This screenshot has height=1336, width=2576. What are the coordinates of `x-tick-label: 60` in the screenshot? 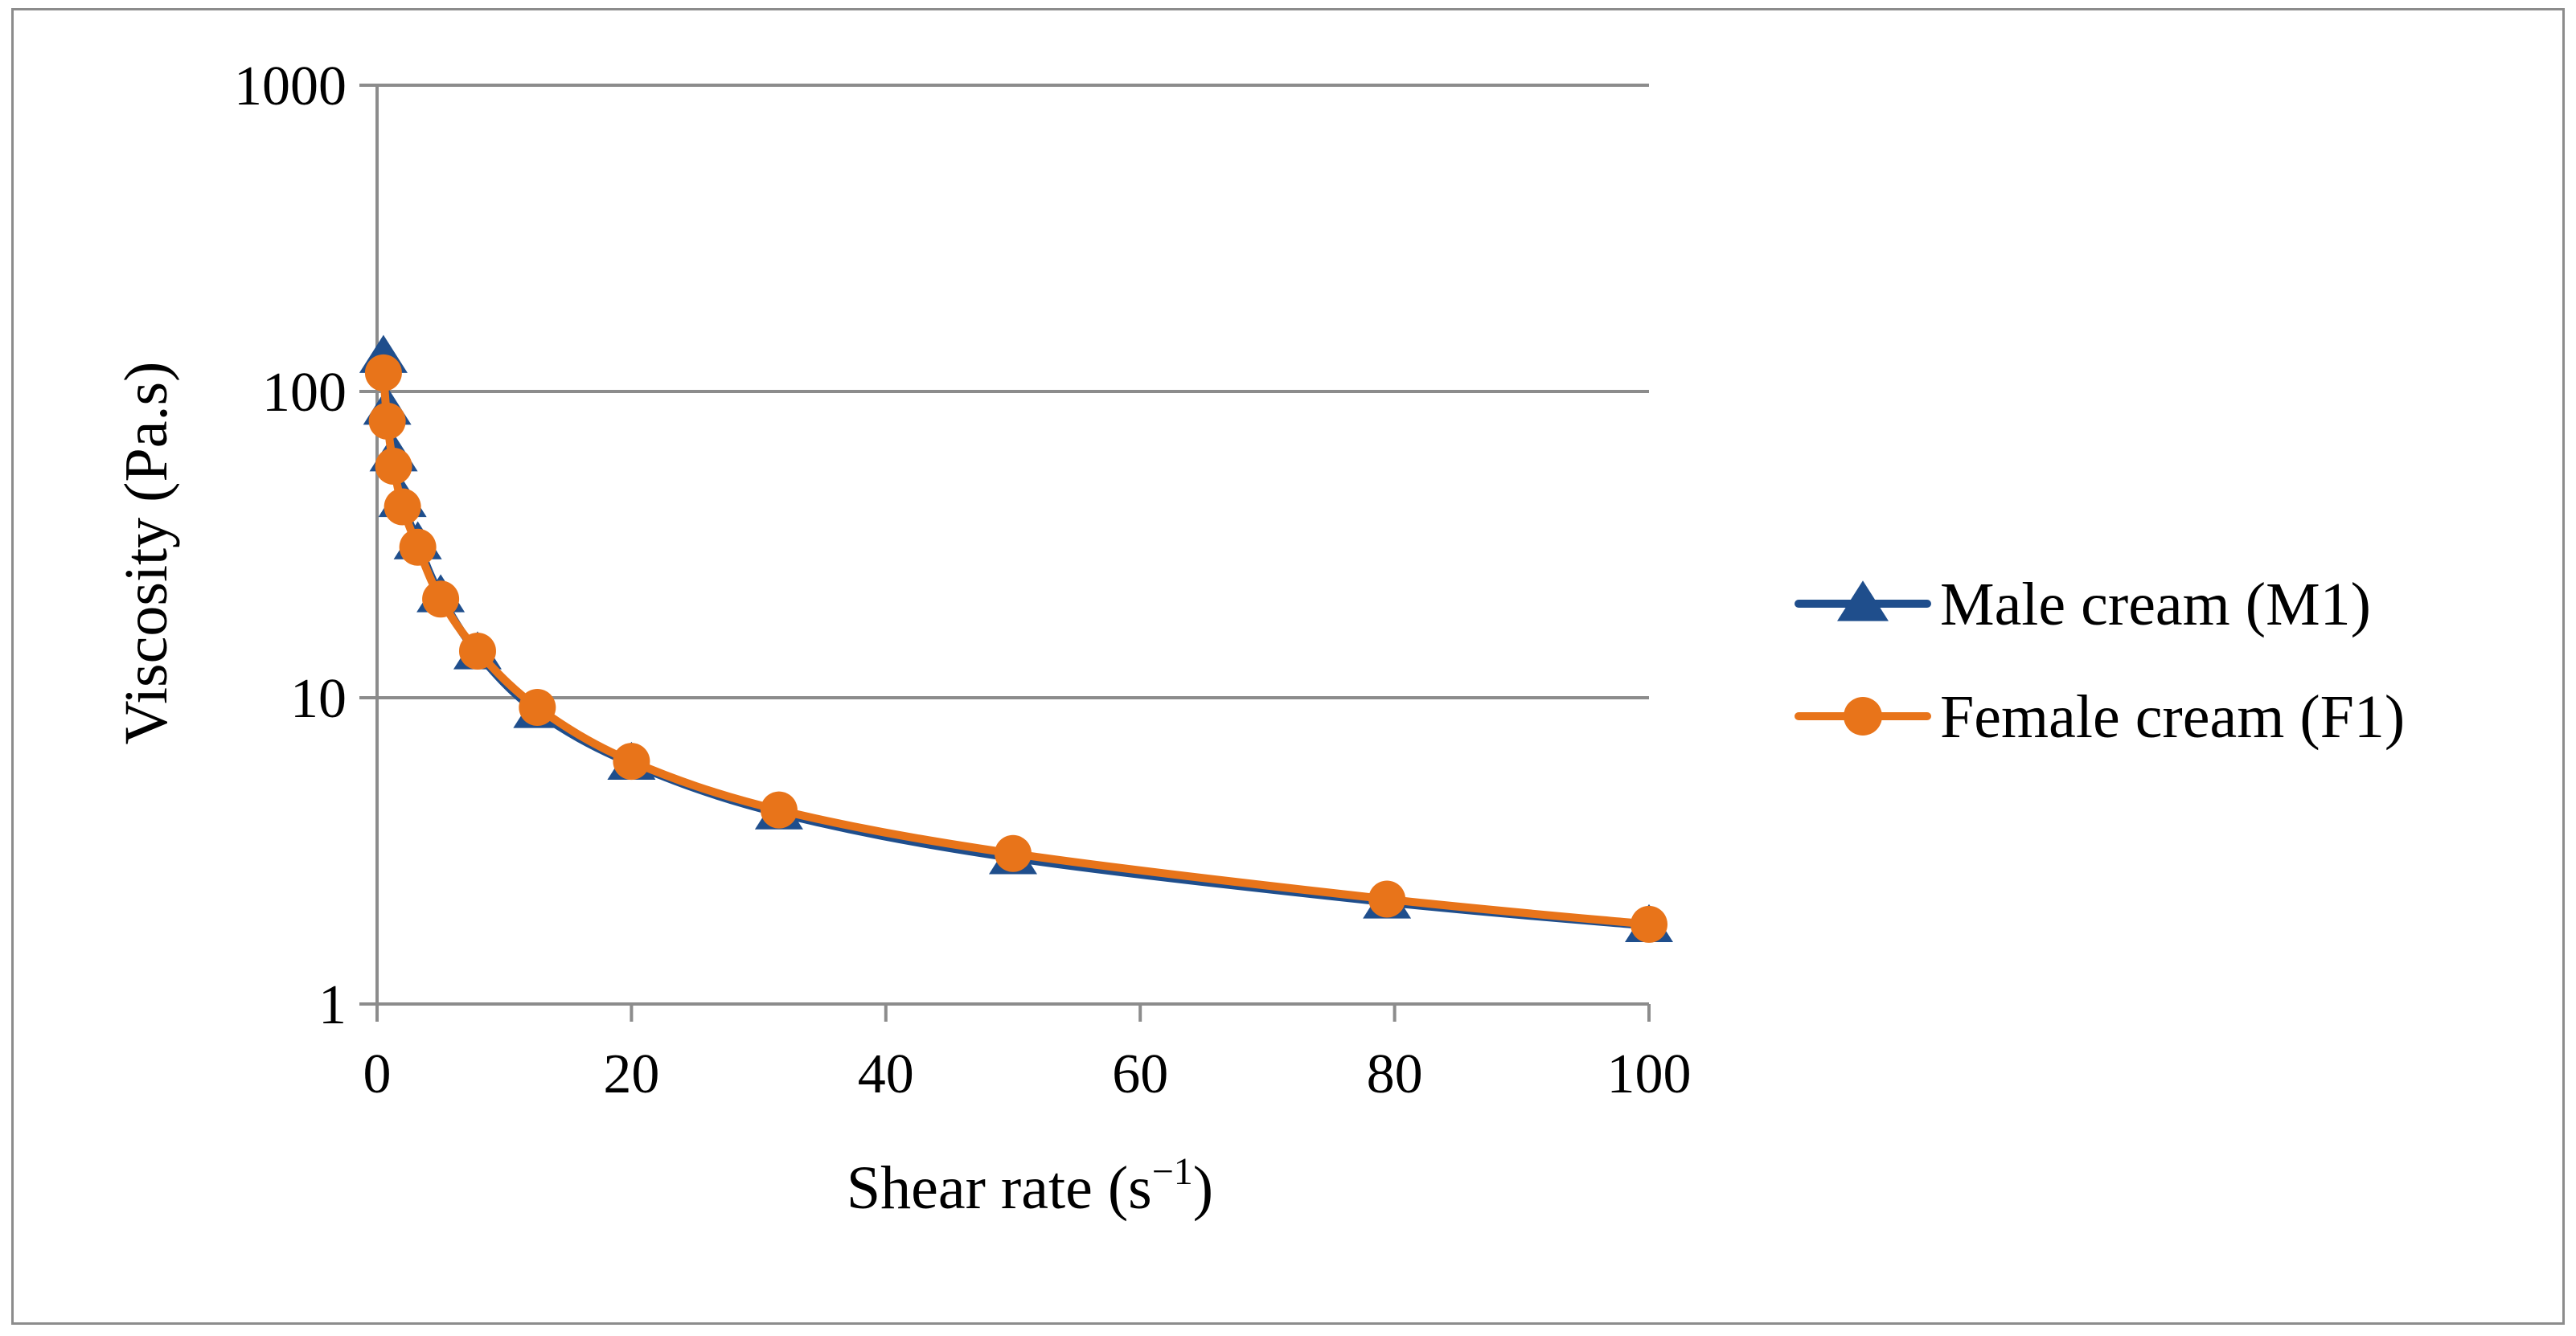 It's located at (1140, 1074).